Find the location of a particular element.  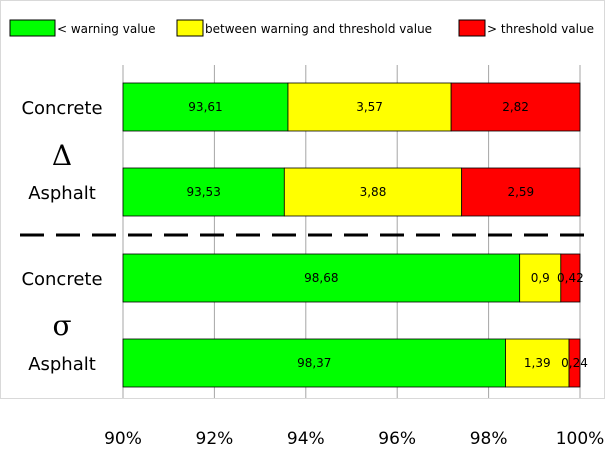

bar-value-label: 0,24 is located at coordinates (574, 363).